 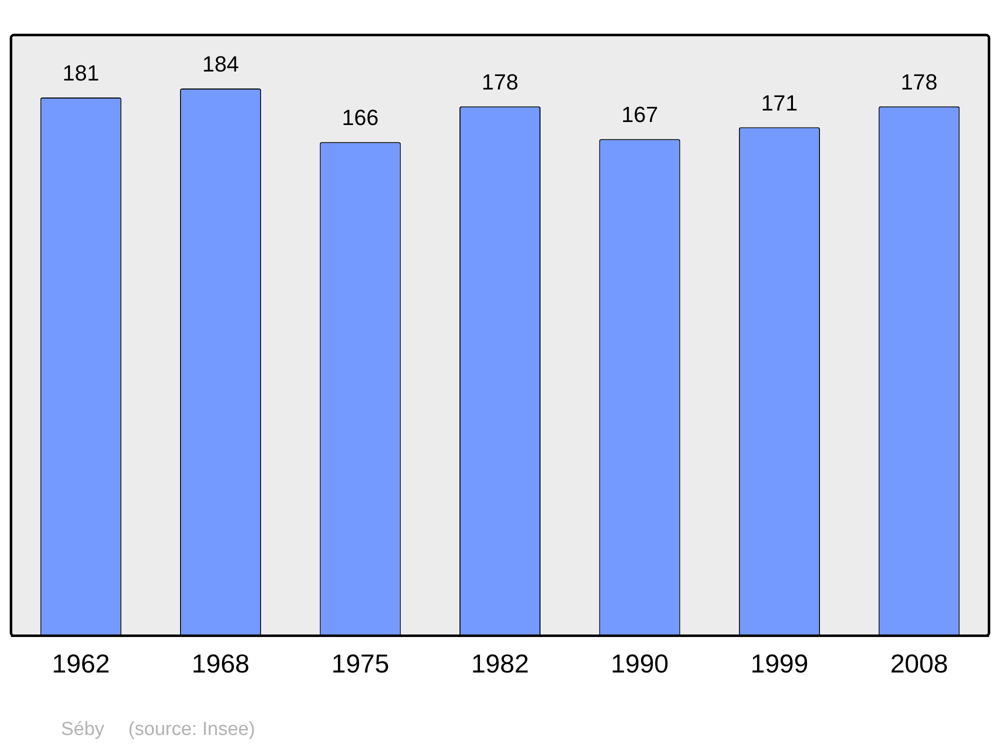 I want to click on data-label: 171, so click(x=779, y=103).